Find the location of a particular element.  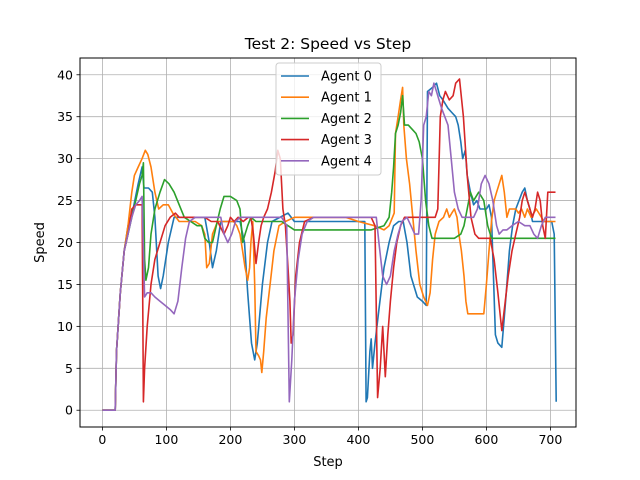

legend-entry: Agent 2 is located at coordinates (346, 119).